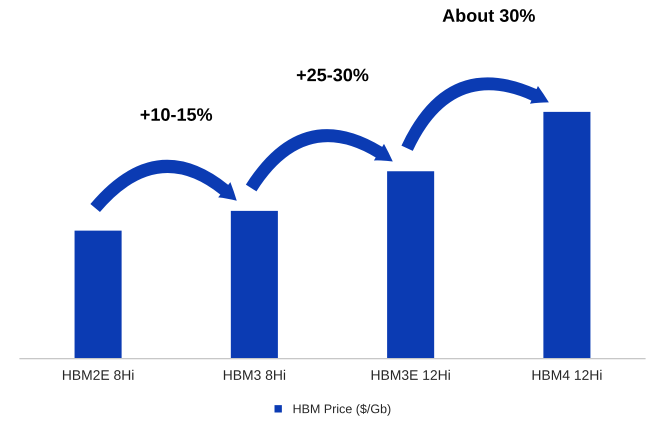  I want to click on annotation: +10-15%, so click(176, 114).